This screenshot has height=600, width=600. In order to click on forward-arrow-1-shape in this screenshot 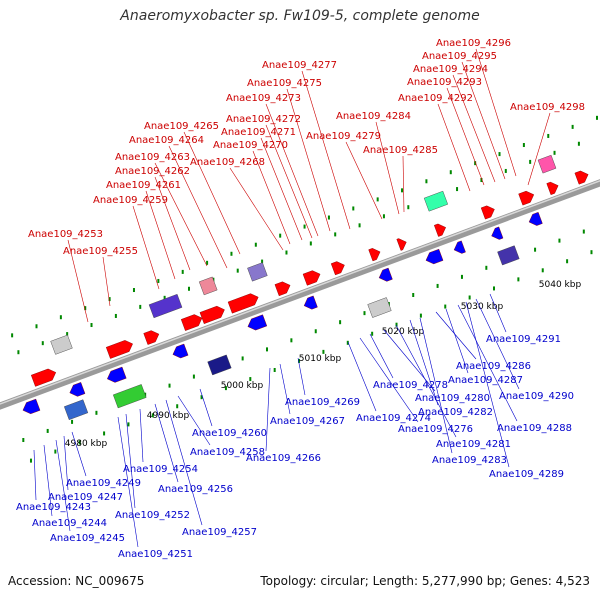, I will do `click(119, 349)`.